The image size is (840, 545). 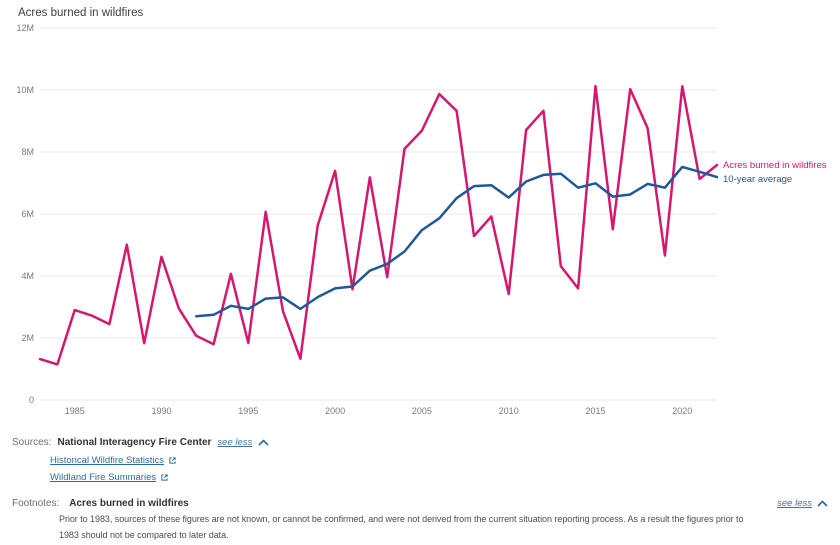 What do you see at coordinates (595, 411) in the screenshot?
I see `x-tick-label: 2015` at bounding box center [595, 411].